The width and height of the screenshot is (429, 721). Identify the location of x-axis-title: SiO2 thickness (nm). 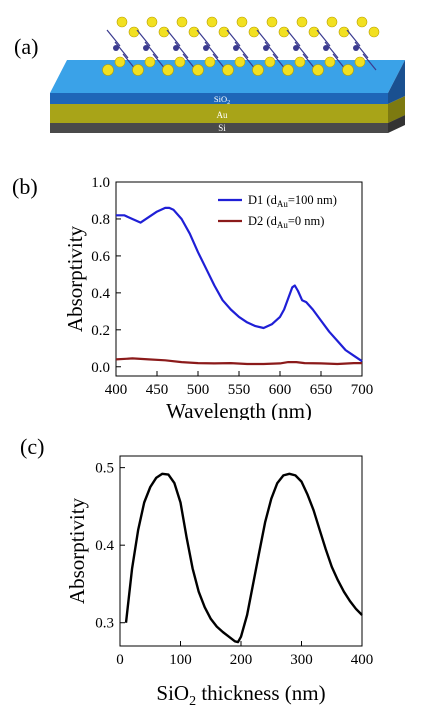
(240, 695).